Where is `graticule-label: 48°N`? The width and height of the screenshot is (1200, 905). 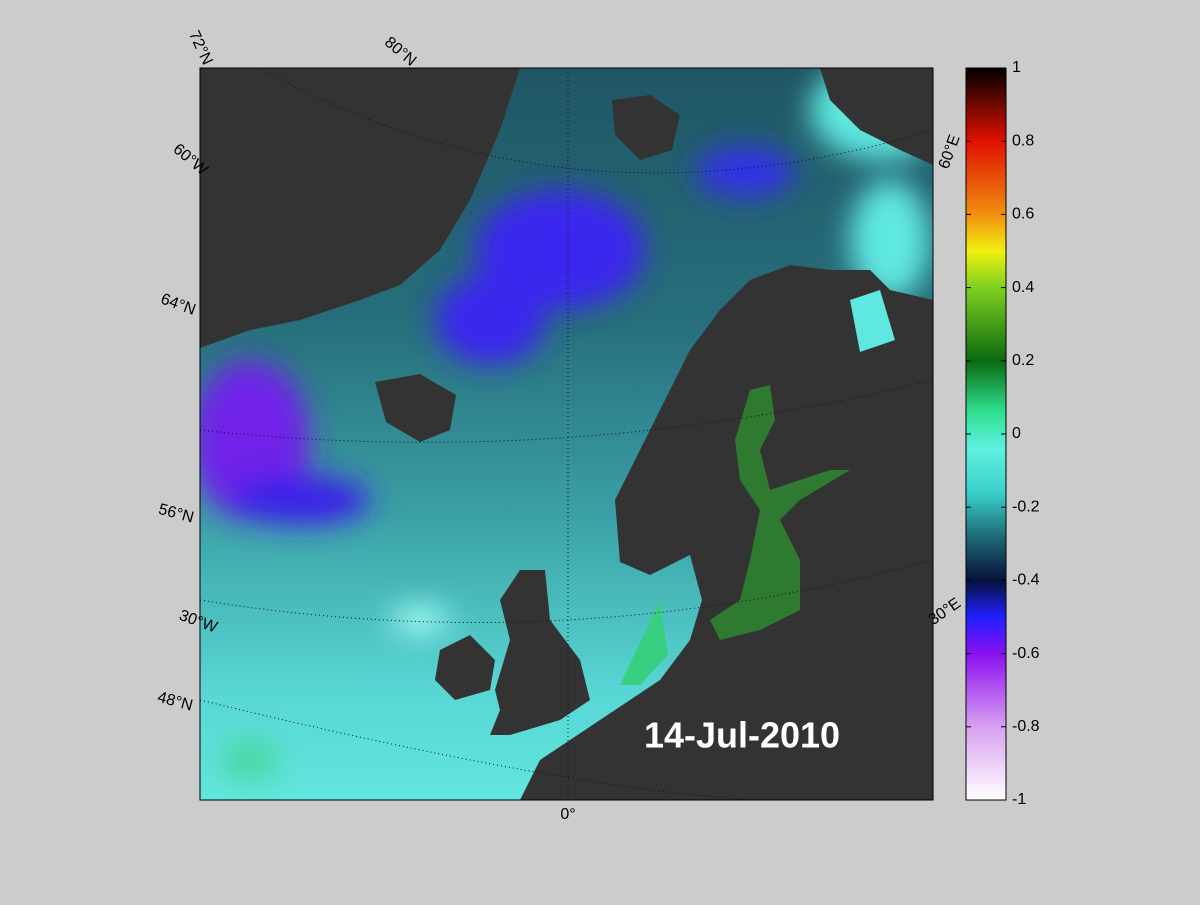 graticule-label: 48°N is located at coordinates (175, 702).